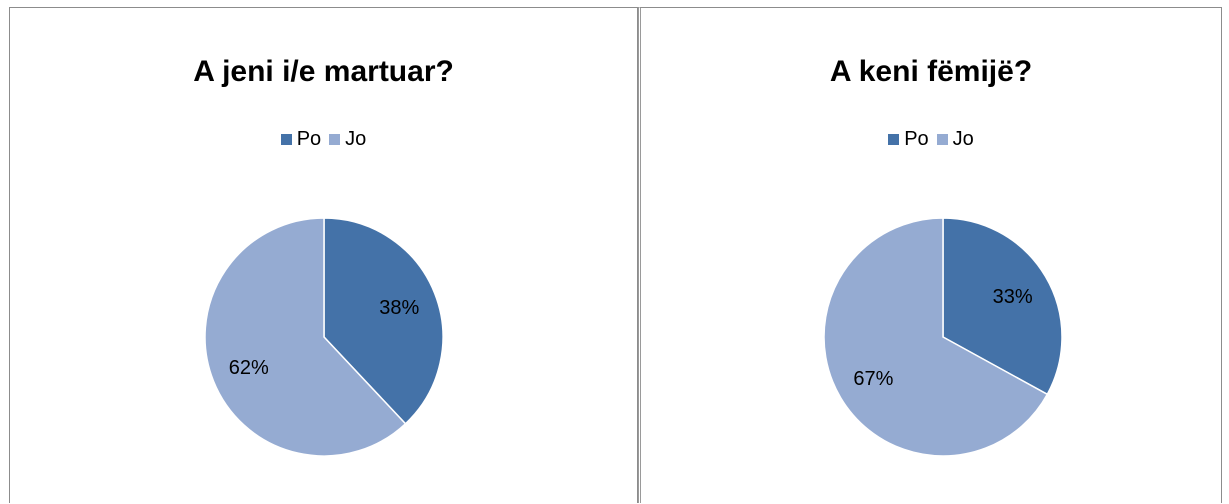  I want to click on pie-slice-label-jo: 67%, so click(873, 379).